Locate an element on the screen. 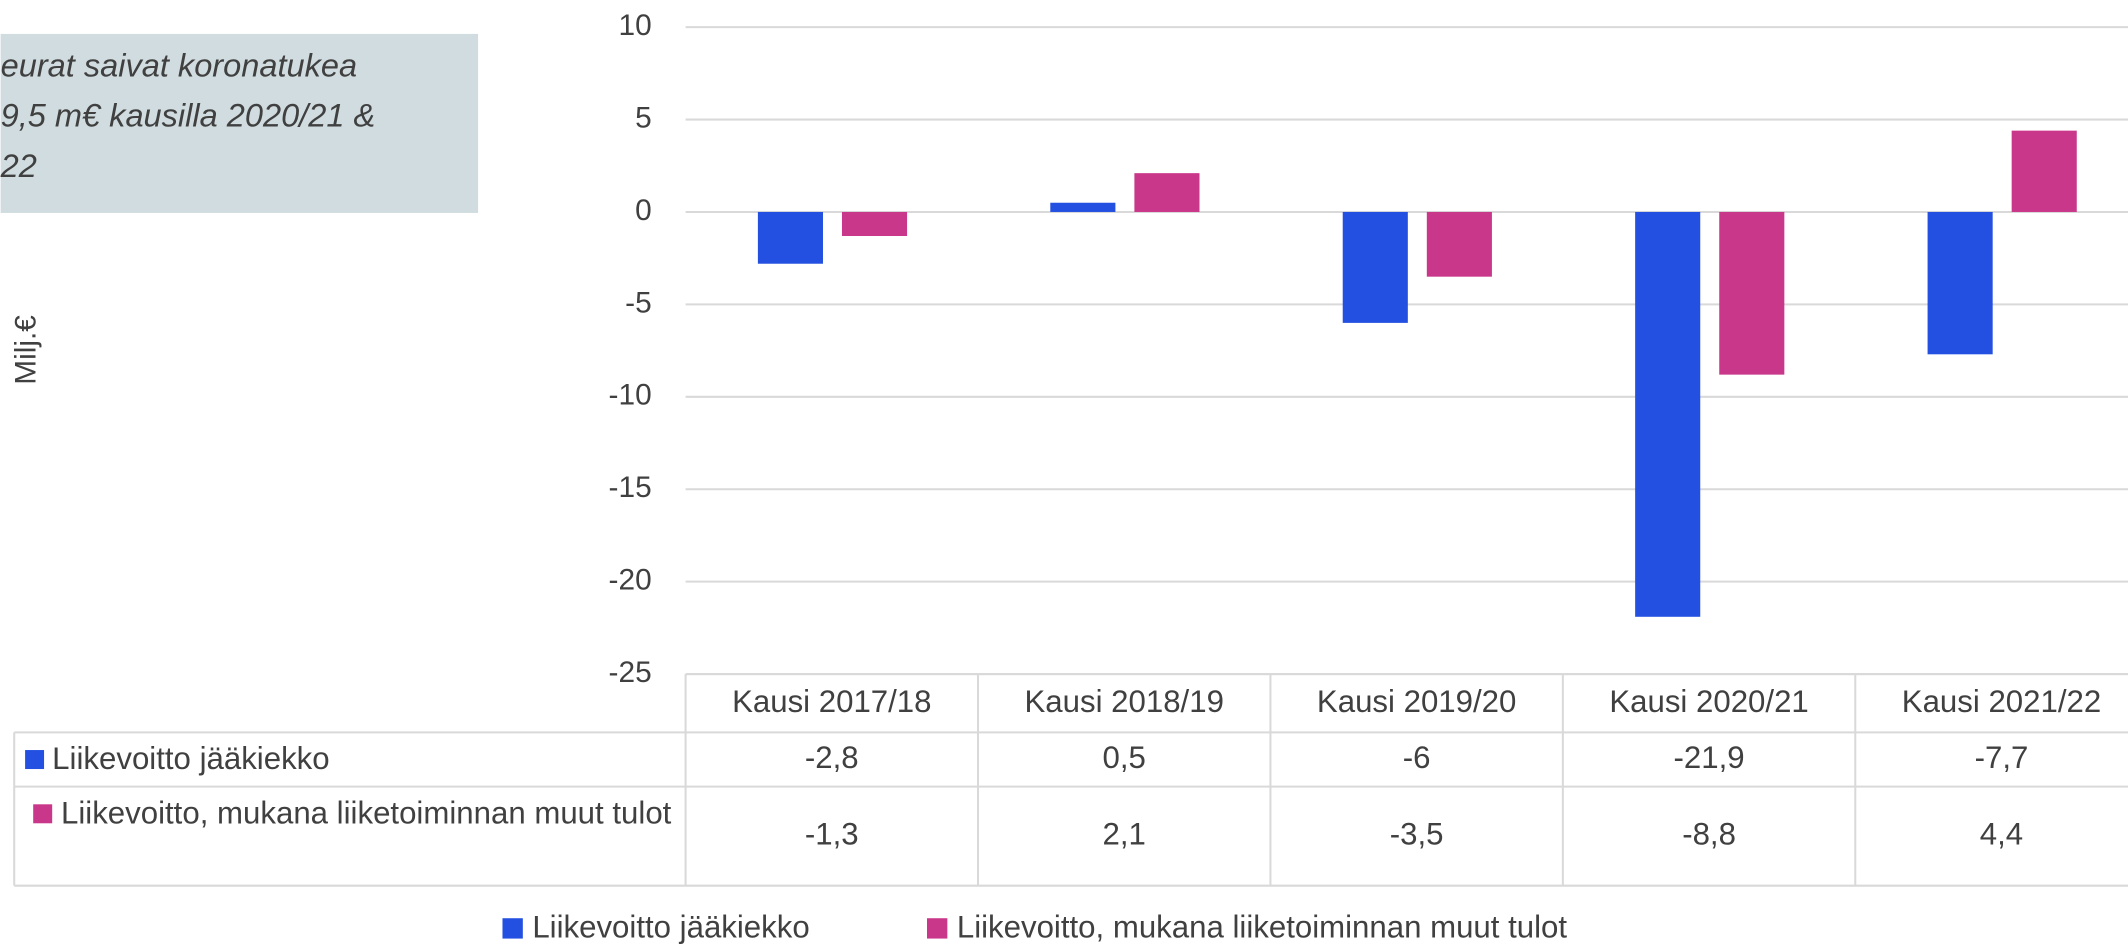  y-tick-label: 0 is located at coordinates (643, 210).